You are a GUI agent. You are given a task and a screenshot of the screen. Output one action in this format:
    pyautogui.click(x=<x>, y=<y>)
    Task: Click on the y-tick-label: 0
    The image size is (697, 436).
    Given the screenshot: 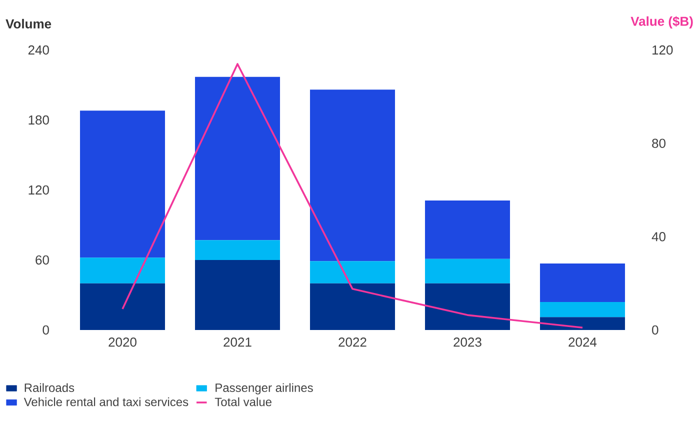 What is the action you would take?
    pyautogui.click(x=45, y=330)
    